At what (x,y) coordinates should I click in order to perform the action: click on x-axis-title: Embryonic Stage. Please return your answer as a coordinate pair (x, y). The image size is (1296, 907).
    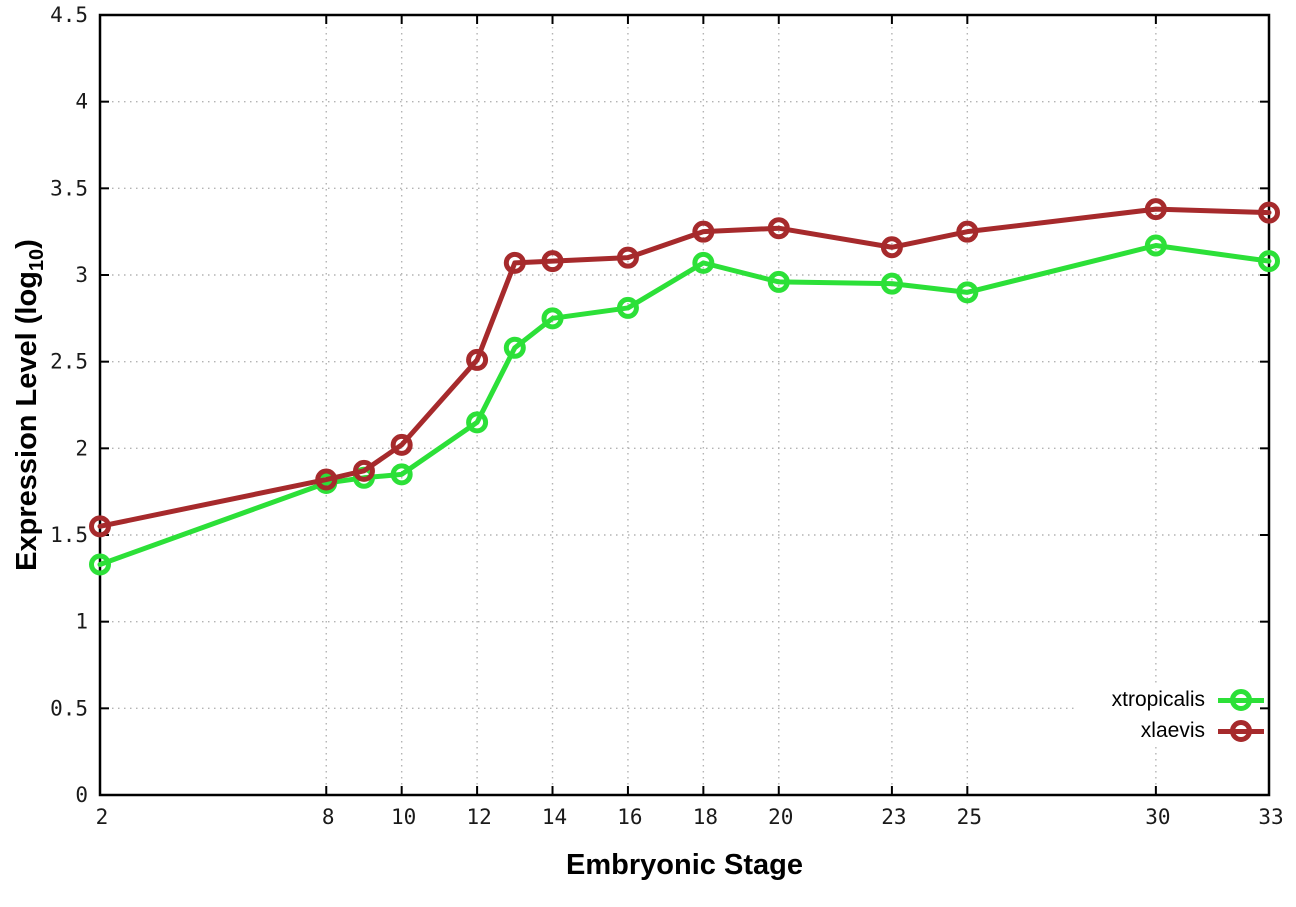
    Looking at the image, I should click on (684, 865).